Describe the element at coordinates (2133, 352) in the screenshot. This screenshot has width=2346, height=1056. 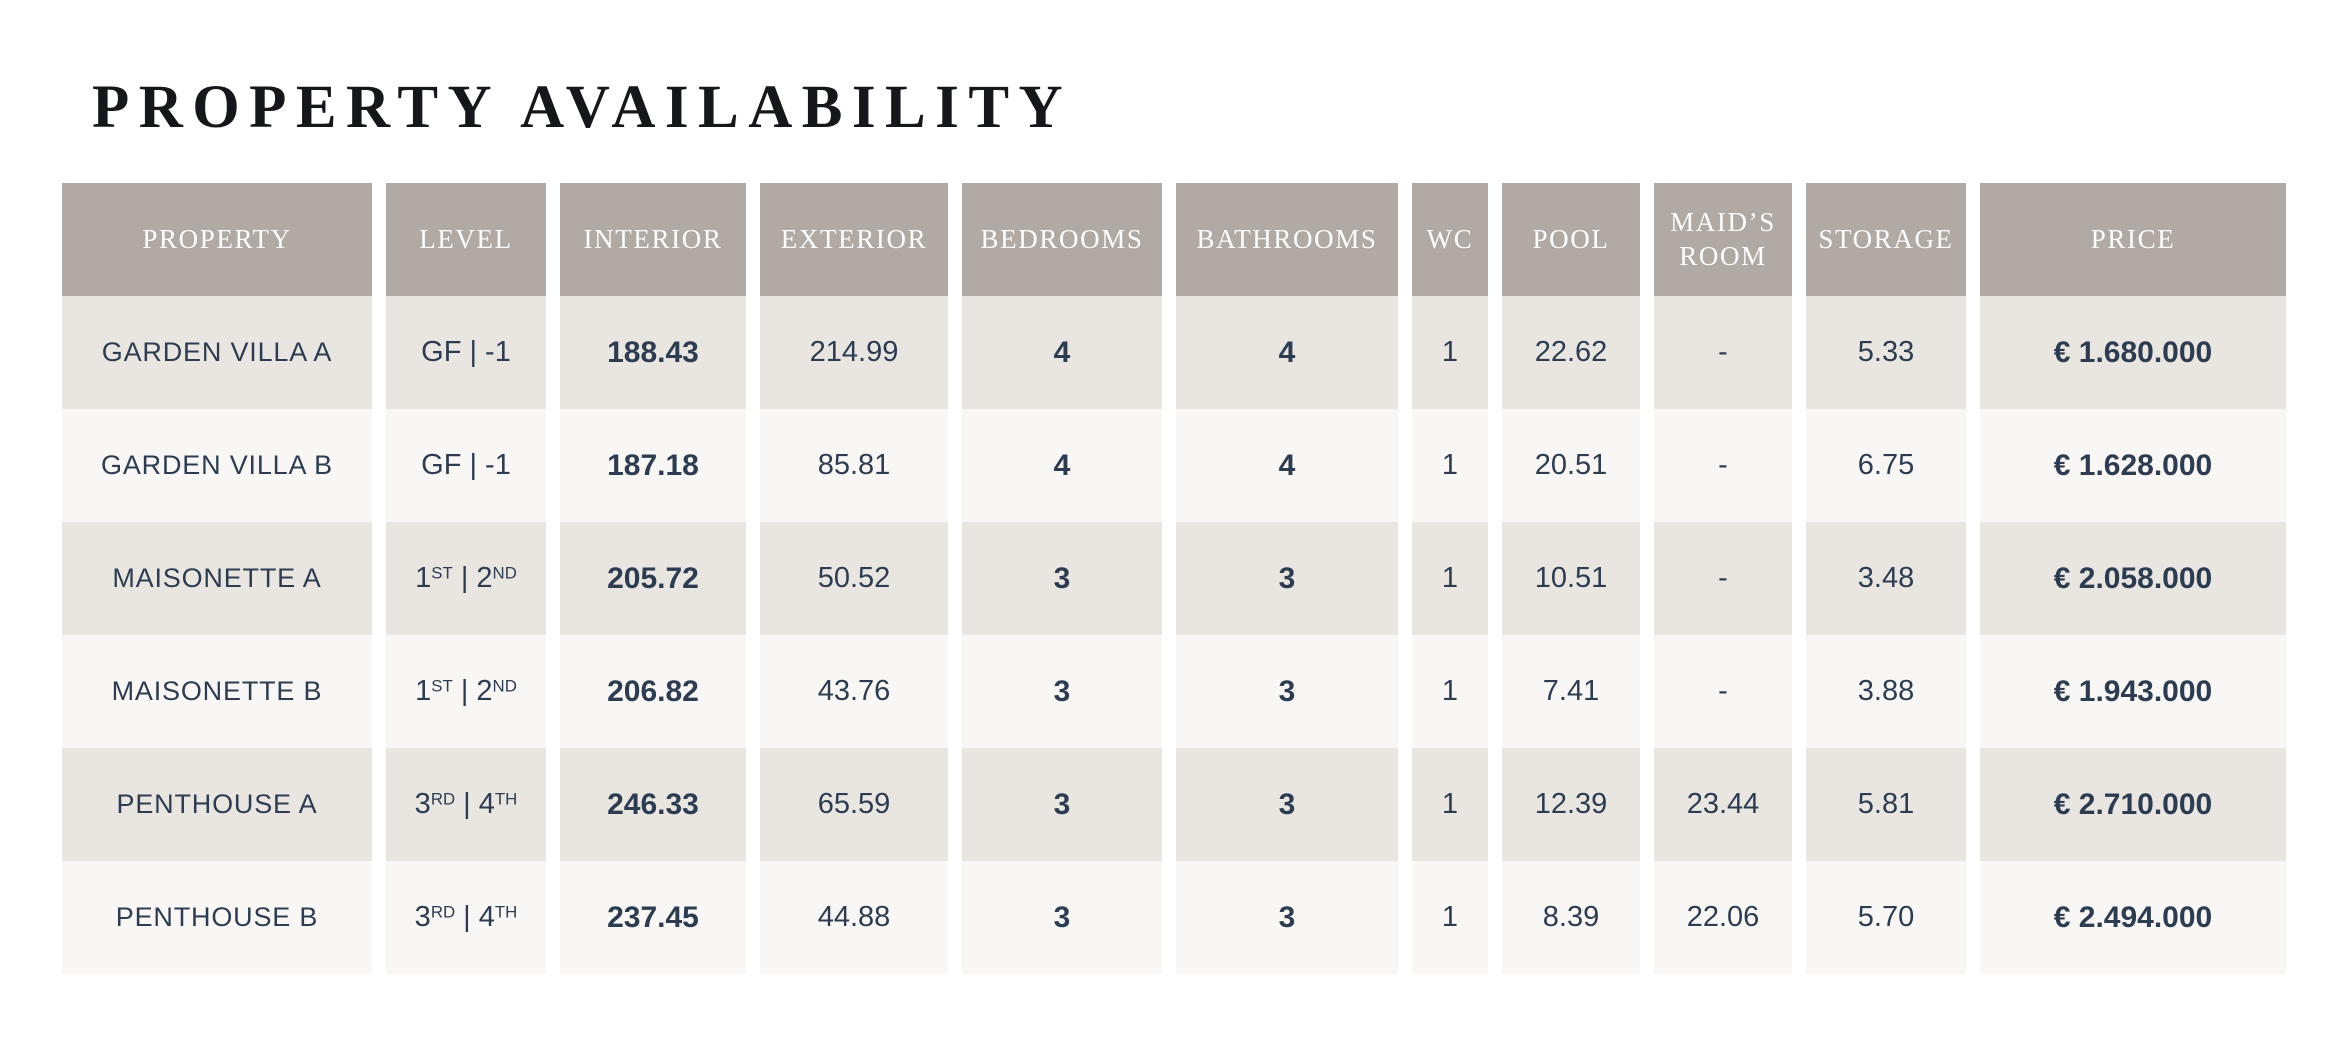
I see `cell-price: € 1.680.000` at that location.